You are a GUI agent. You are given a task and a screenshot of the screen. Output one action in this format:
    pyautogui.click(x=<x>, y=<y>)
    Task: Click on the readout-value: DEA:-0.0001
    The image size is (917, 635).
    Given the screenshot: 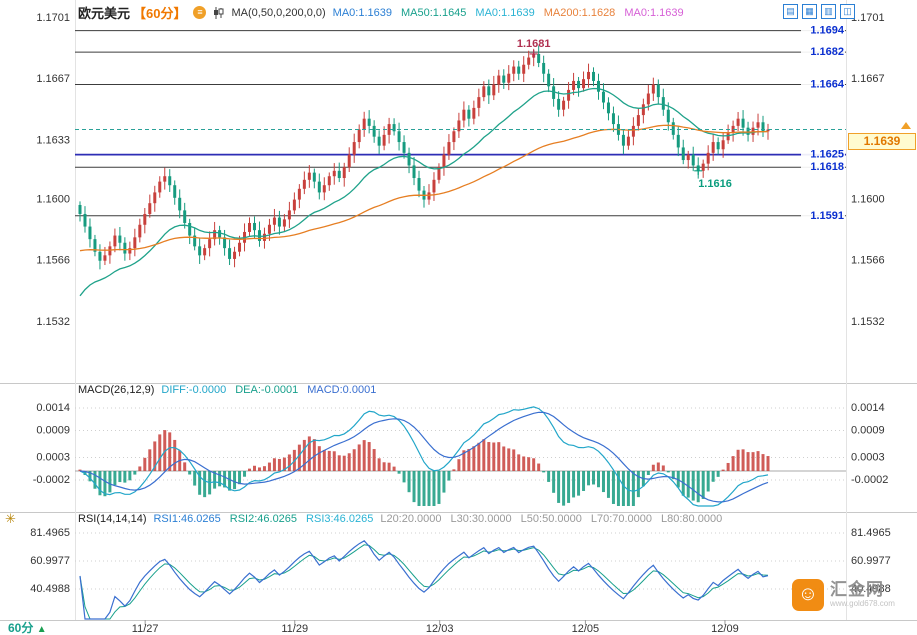 What is the action you would take?
    pyautogui.click(x=267, y=390)
    